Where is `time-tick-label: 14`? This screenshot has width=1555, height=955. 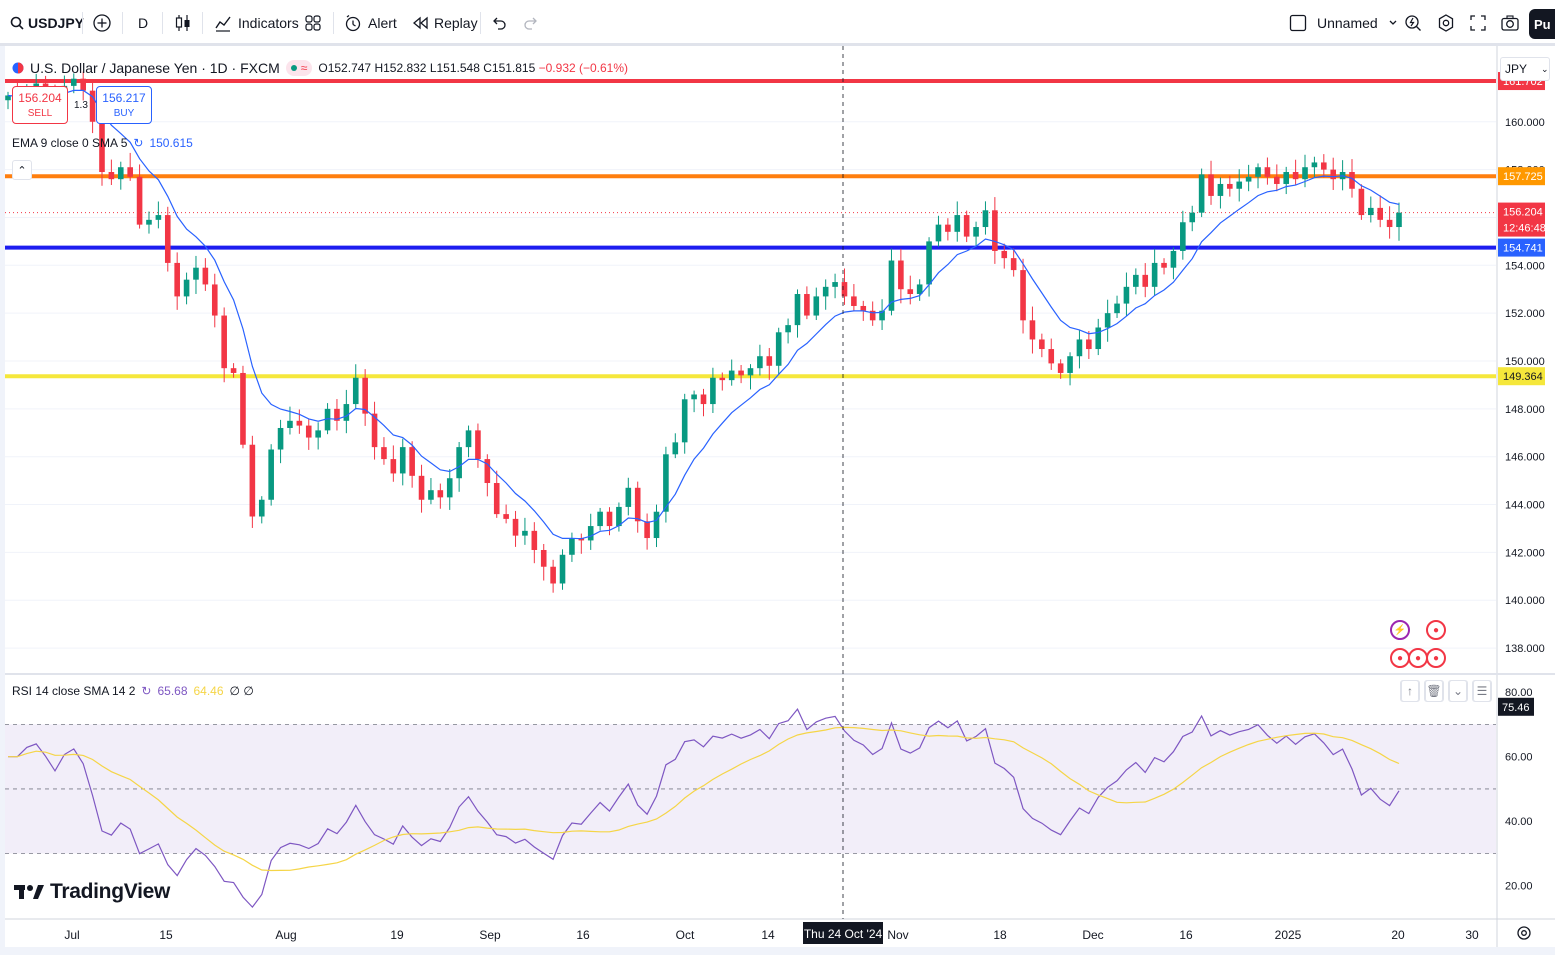 time-tick-label: 14 is located at coordinates (768, 935).